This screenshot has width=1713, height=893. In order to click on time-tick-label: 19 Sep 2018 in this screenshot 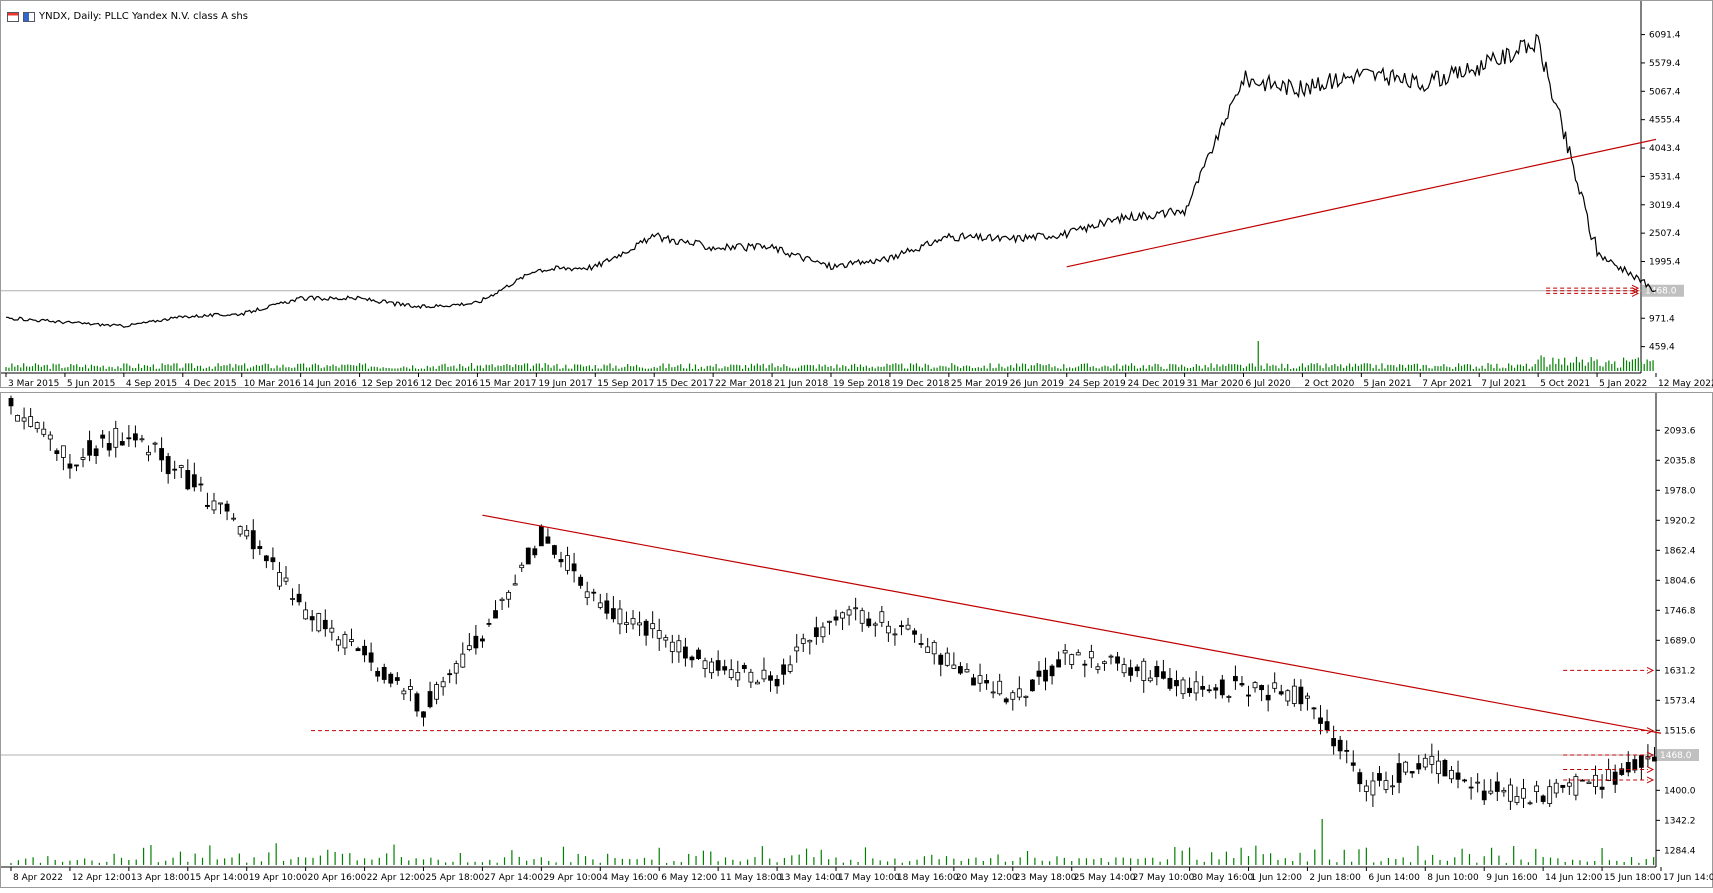, I will do `click(861, 384)`.